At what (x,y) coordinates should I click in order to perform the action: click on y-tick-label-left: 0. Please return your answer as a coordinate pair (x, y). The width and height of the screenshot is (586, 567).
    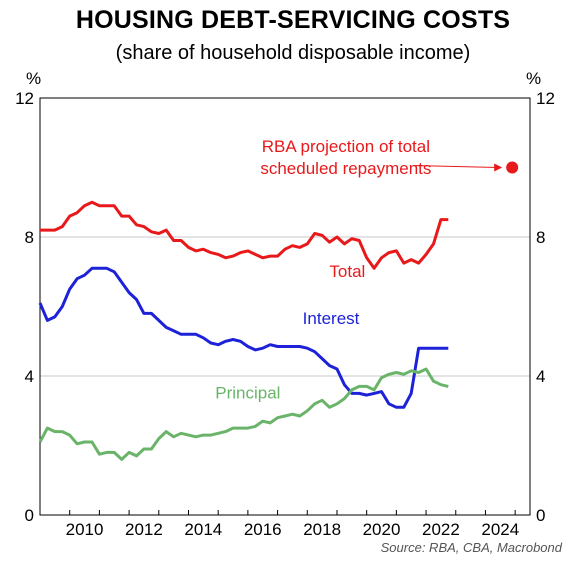
    Looking at the image, I should click on (29, 515).